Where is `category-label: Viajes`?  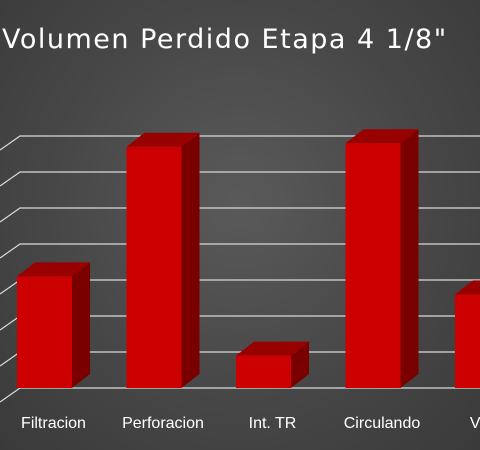 category-label: Viajes is located at coordinates (475, 423).